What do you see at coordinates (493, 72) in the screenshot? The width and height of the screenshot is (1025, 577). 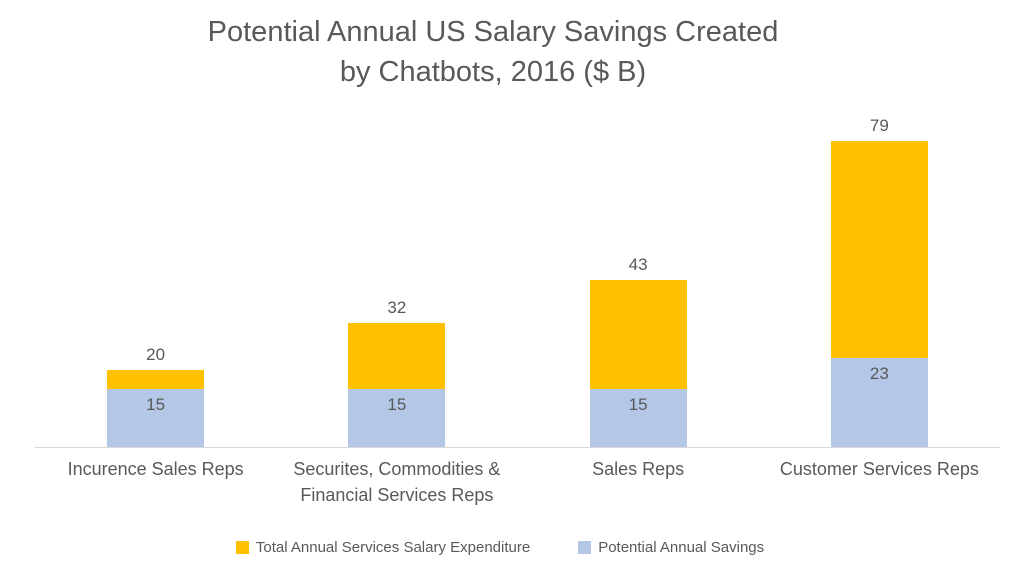 I see `chart-title-line2: by Chatbots, 2016 ($ B)` at bounding box center [493, 72].